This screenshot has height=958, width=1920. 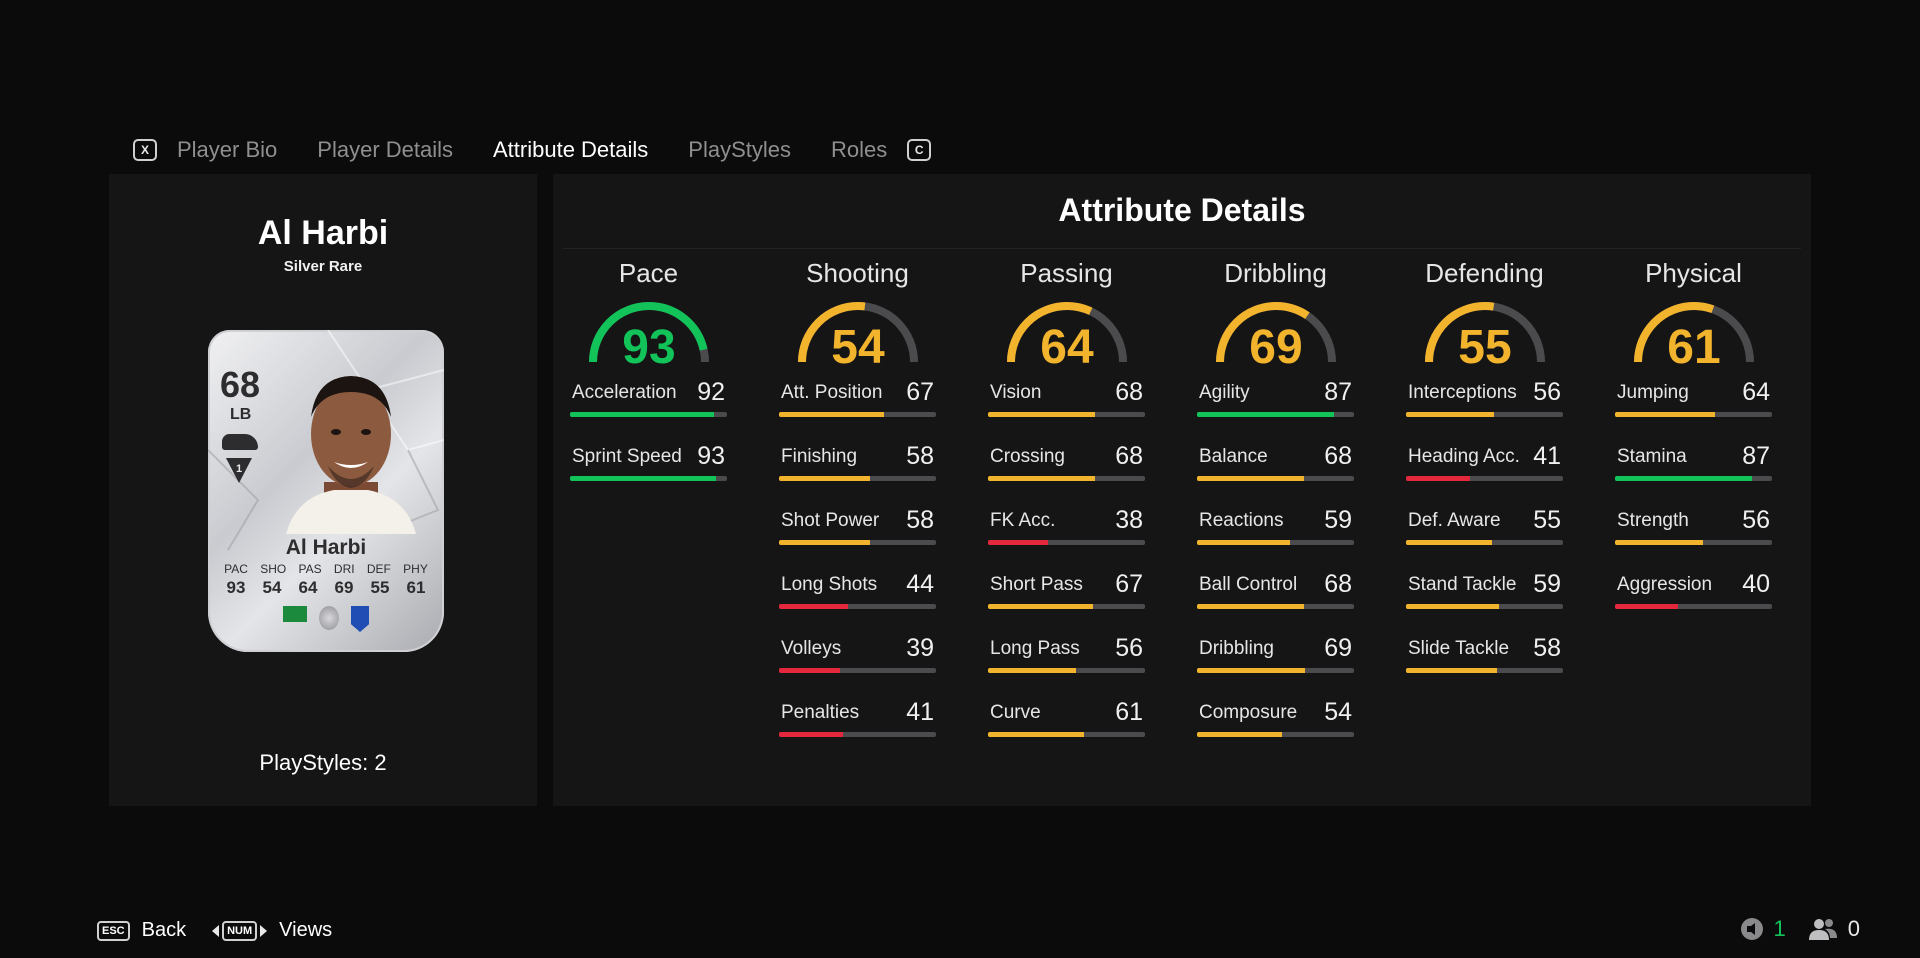 I want to click on attr-stat-value: 64, so click(x=1756, y=392).